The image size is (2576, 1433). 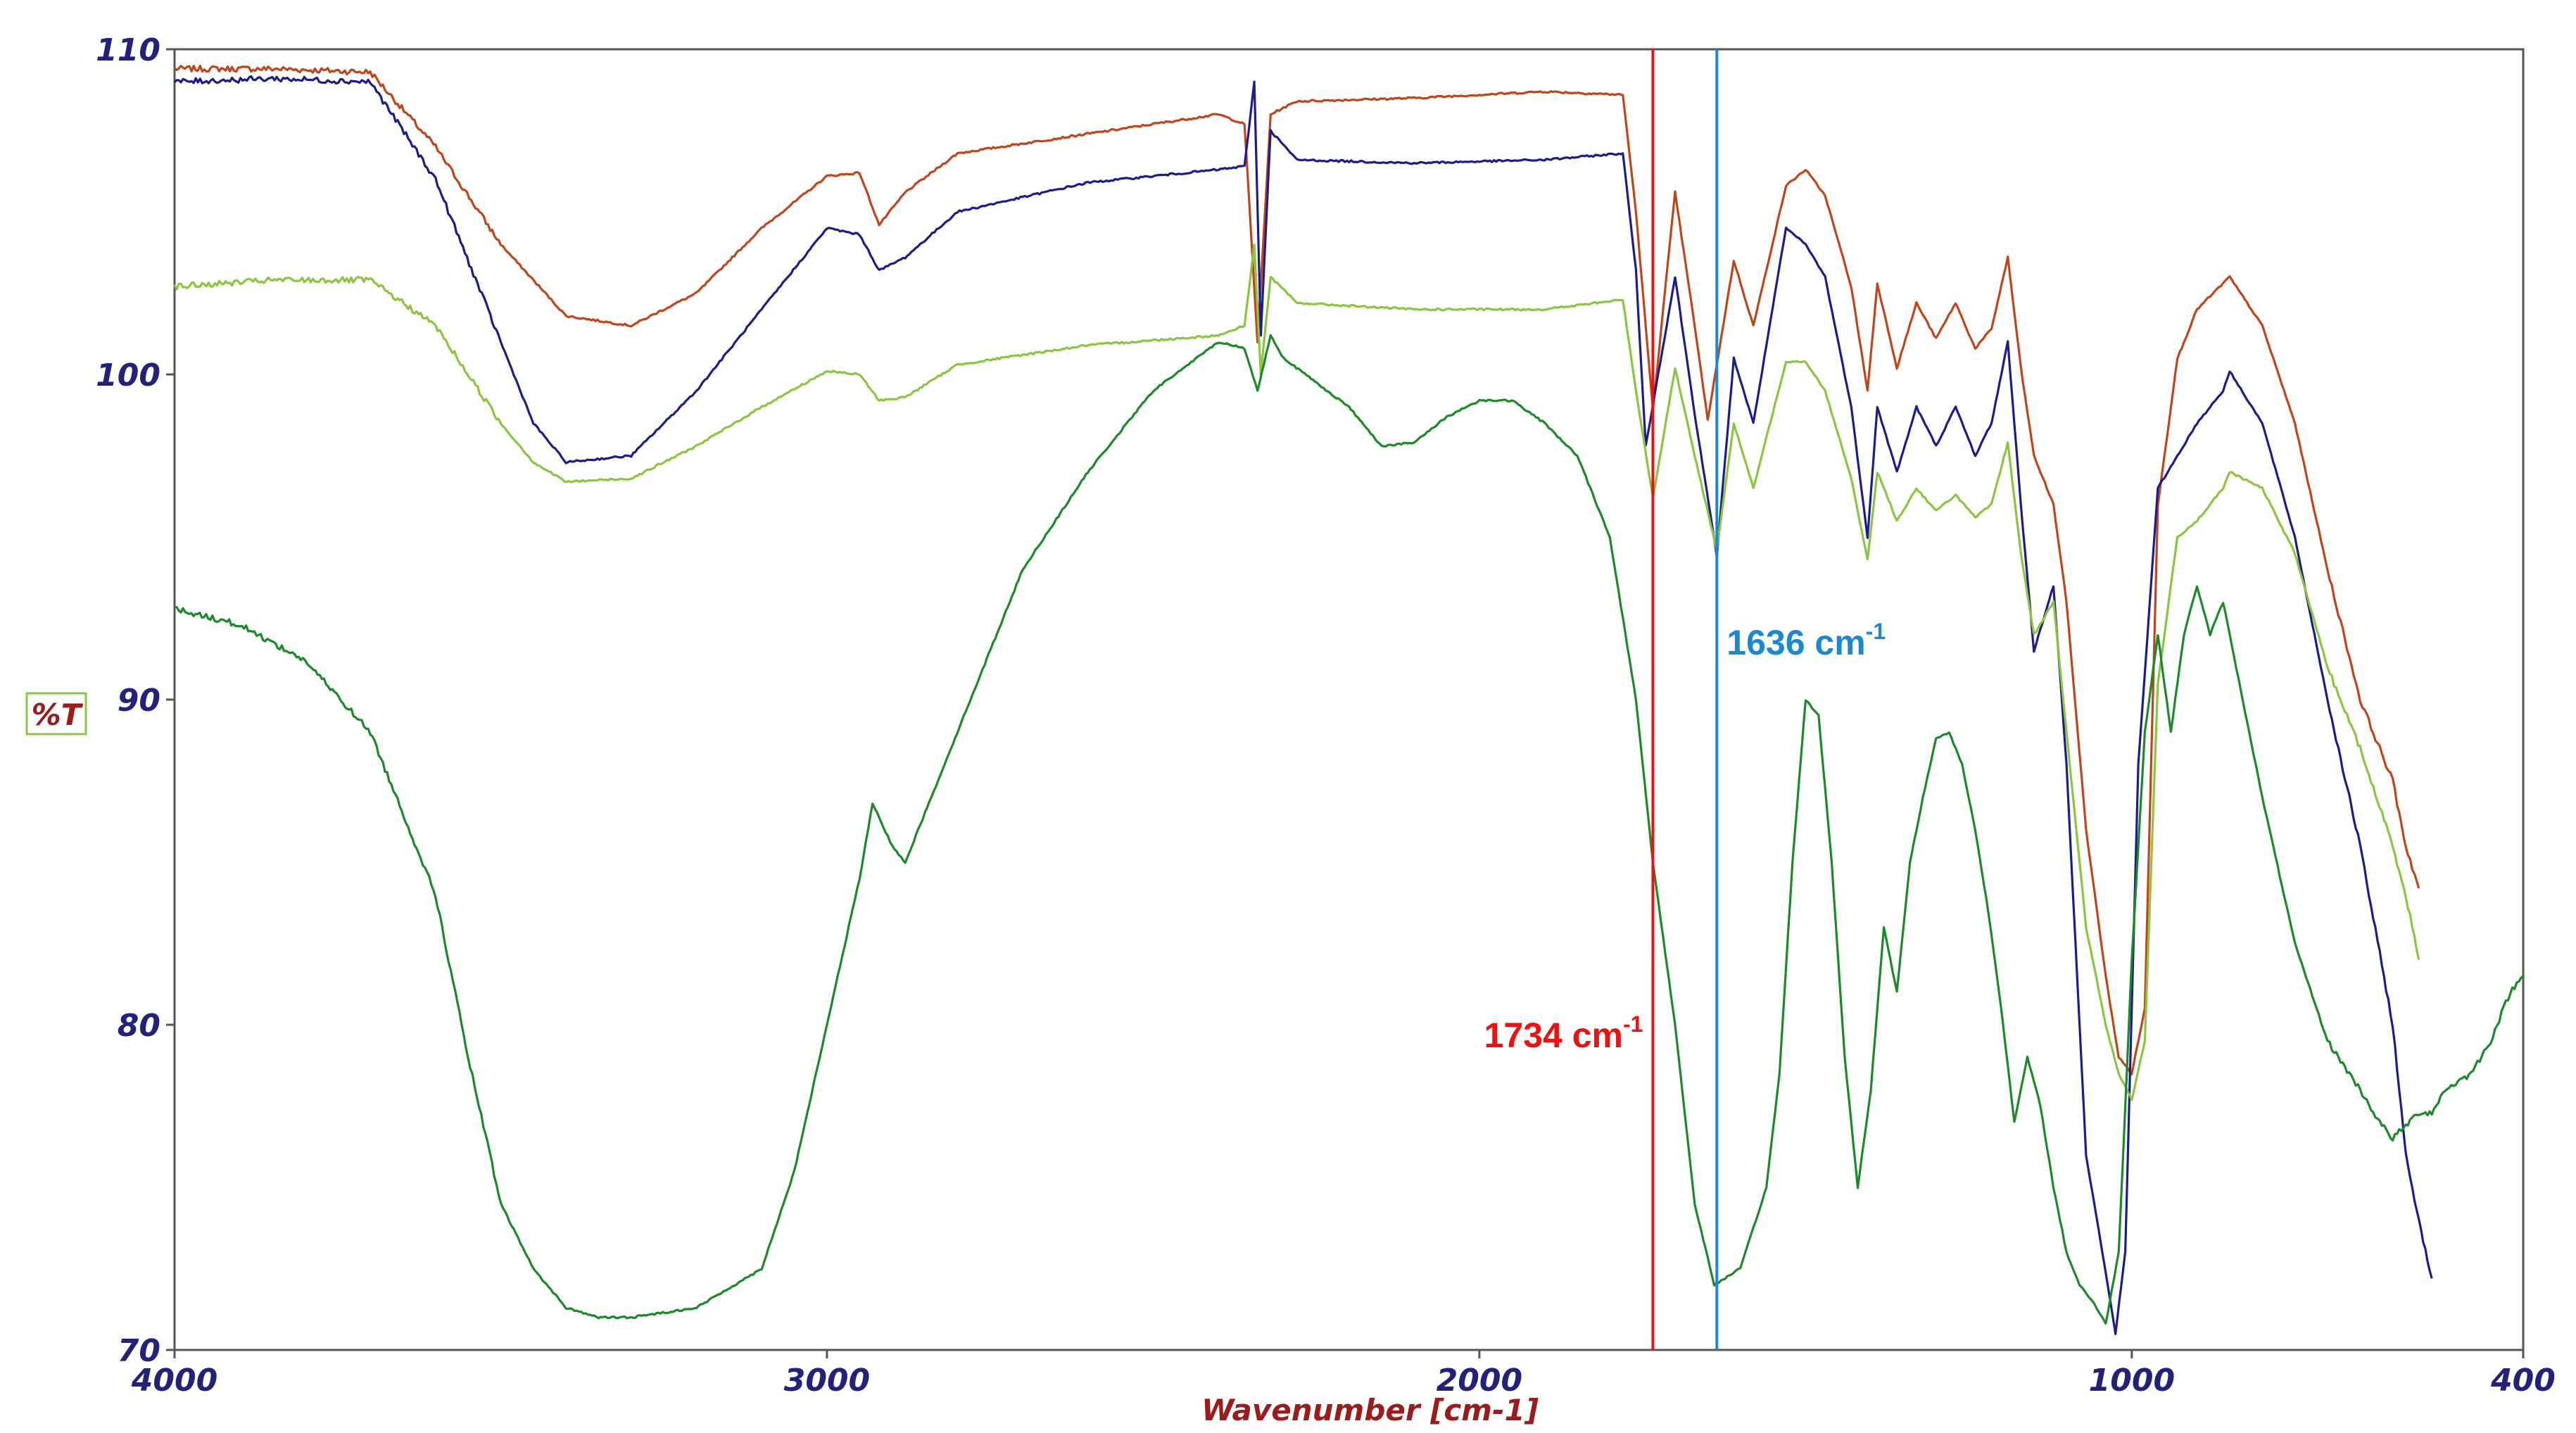 I want to click on y-axis-title-box: %T, so click(x=56, y=714).